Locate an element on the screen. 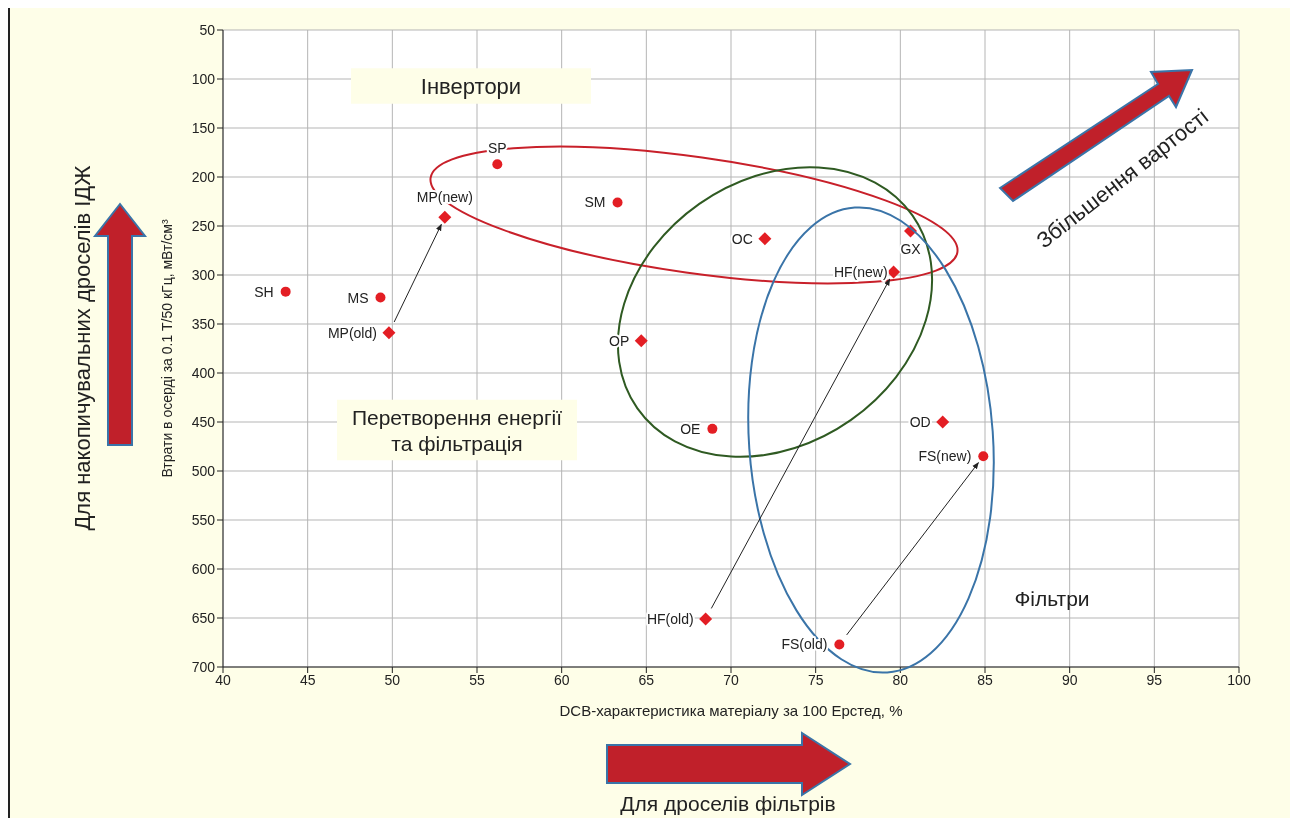 The height and width of the screenshot is (826, 1296). x-tick-label: 60 is located at coordinates (561, 679).